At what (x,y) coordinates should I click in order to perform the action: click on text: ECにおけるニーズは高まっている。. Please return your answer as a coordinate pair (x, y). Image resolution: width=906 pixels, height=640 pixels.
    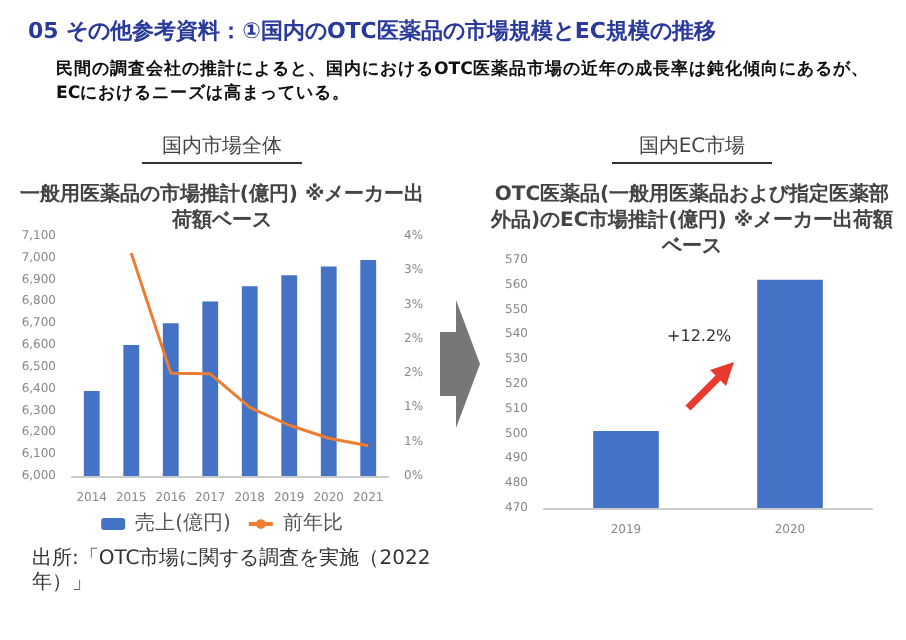
    Looking at the image, I should click on (204, 94).